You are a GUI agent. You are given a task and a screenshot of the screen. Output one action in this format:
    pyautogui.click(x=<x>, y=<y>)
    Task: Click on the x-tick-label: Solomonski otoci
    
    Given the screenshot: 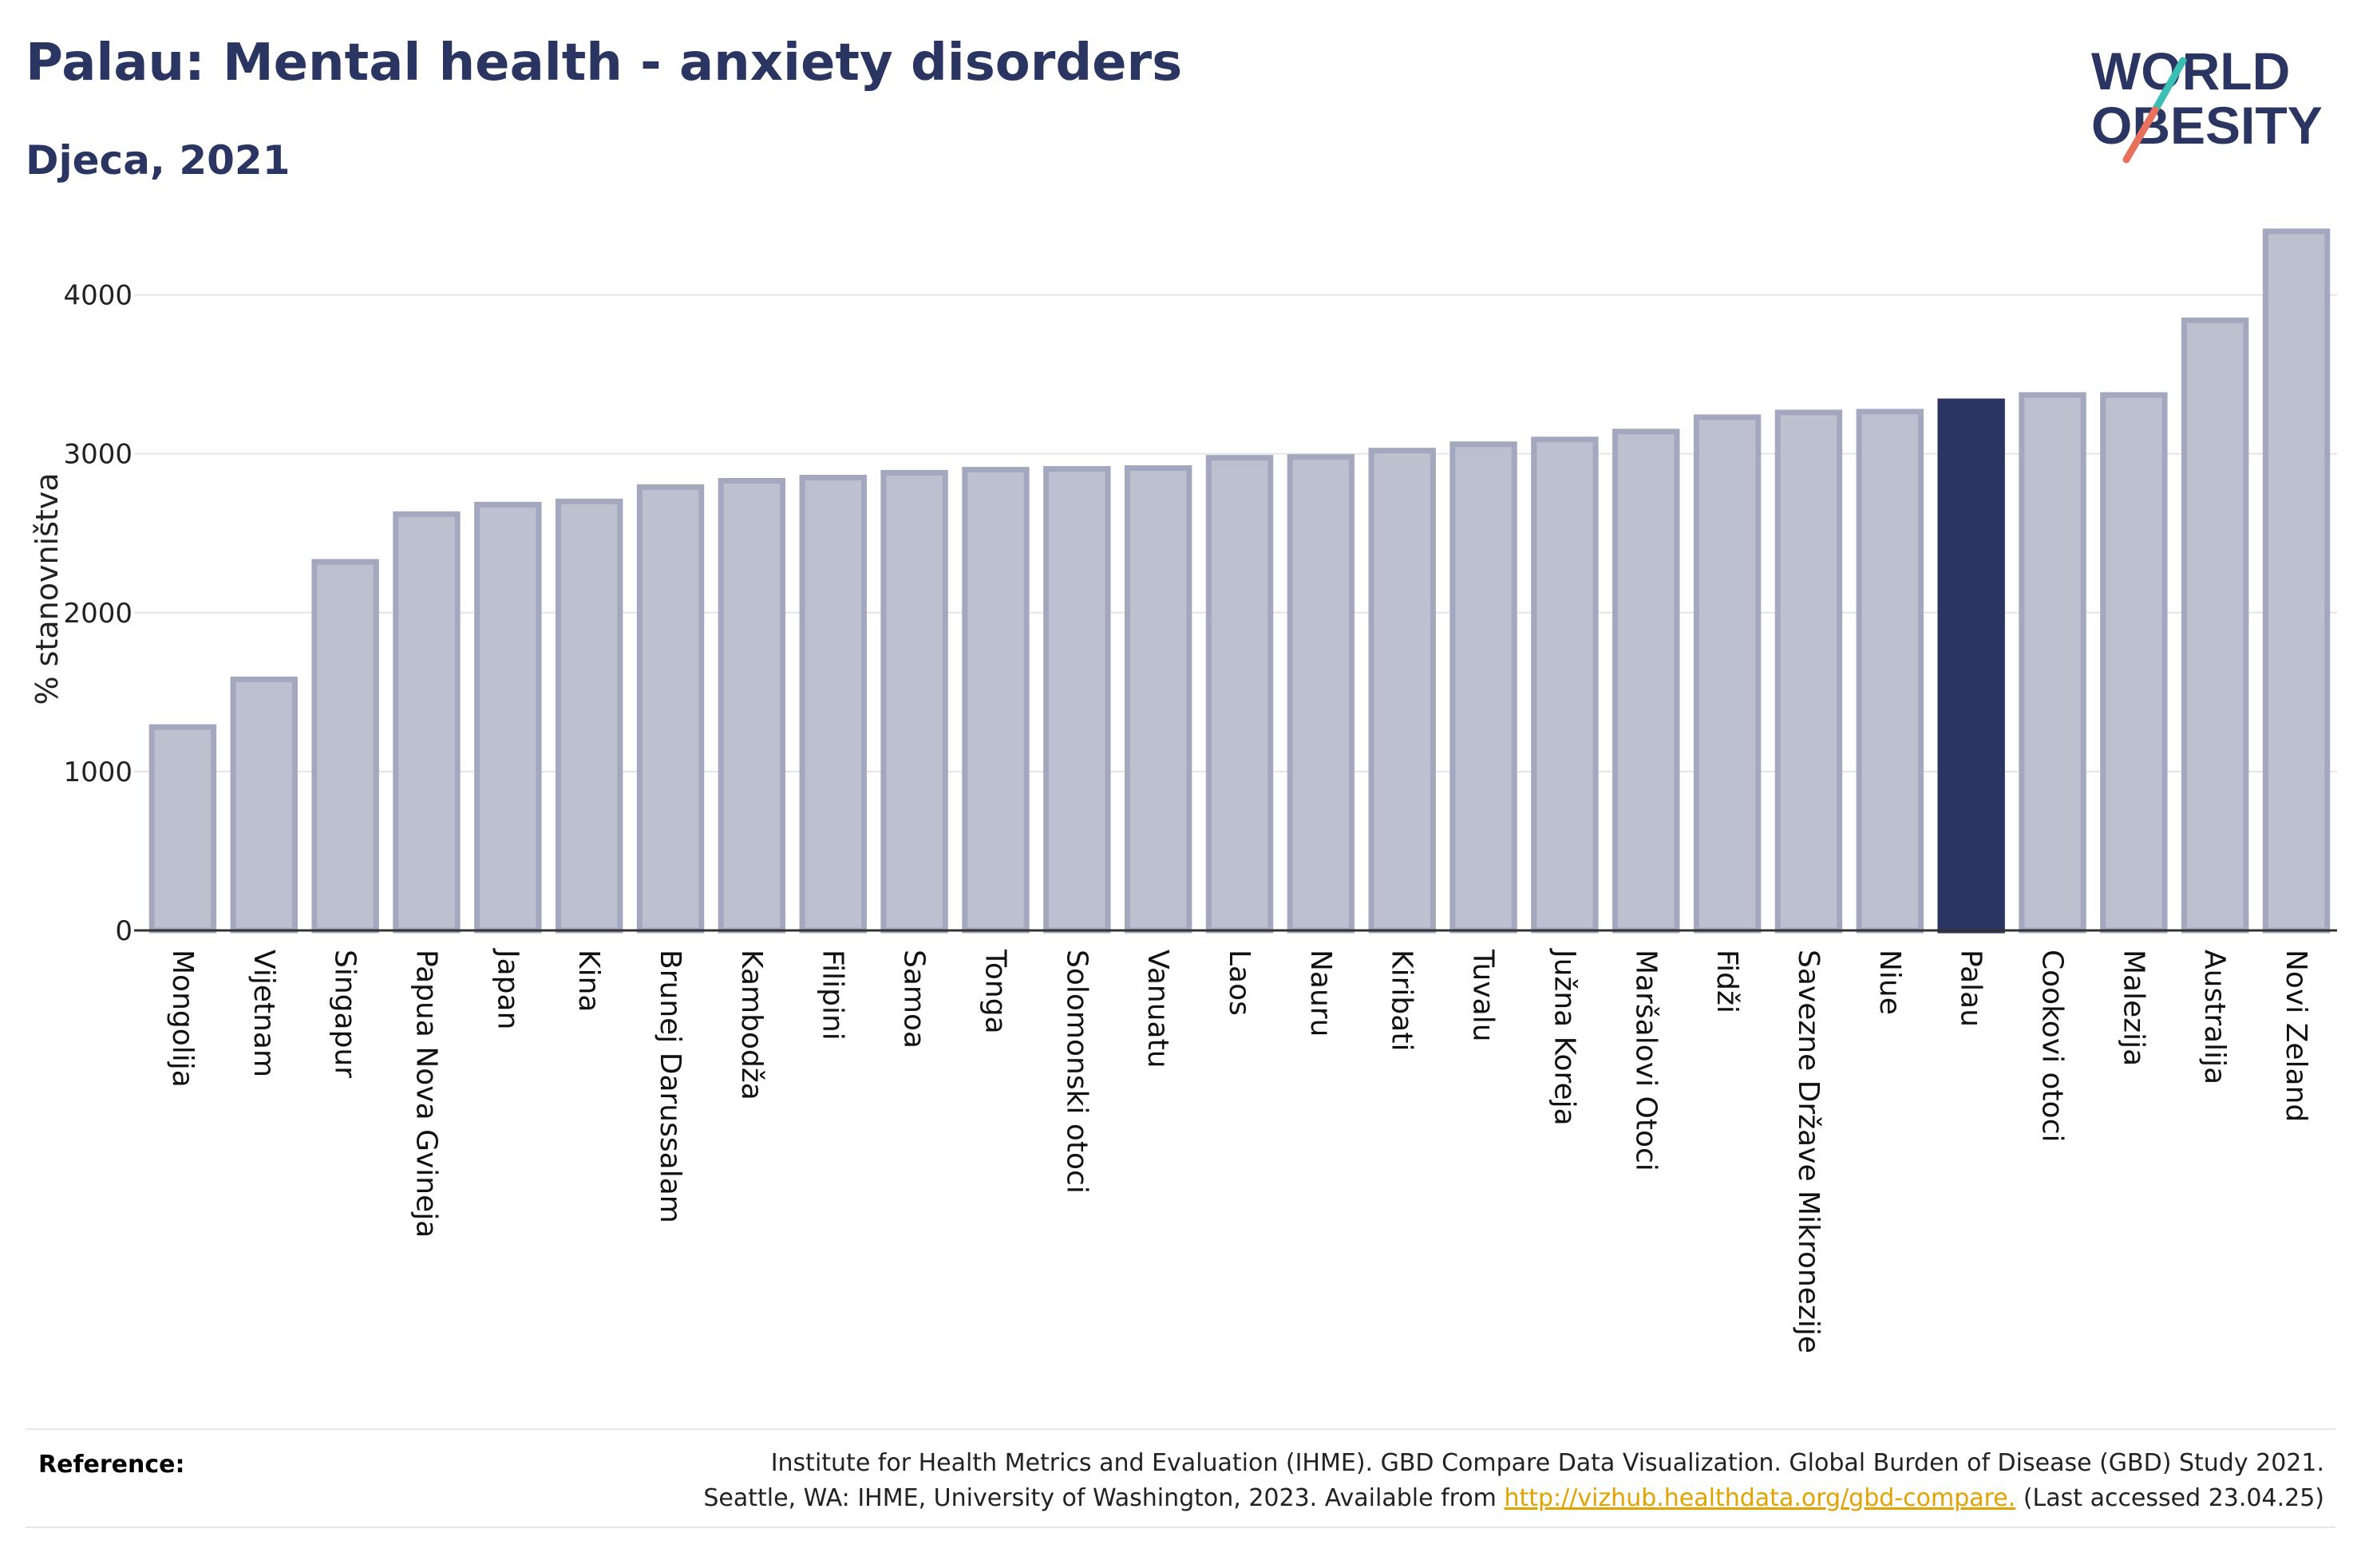 What is the action you would take?
    pyautogui.click(x=1076, y=1072)
    